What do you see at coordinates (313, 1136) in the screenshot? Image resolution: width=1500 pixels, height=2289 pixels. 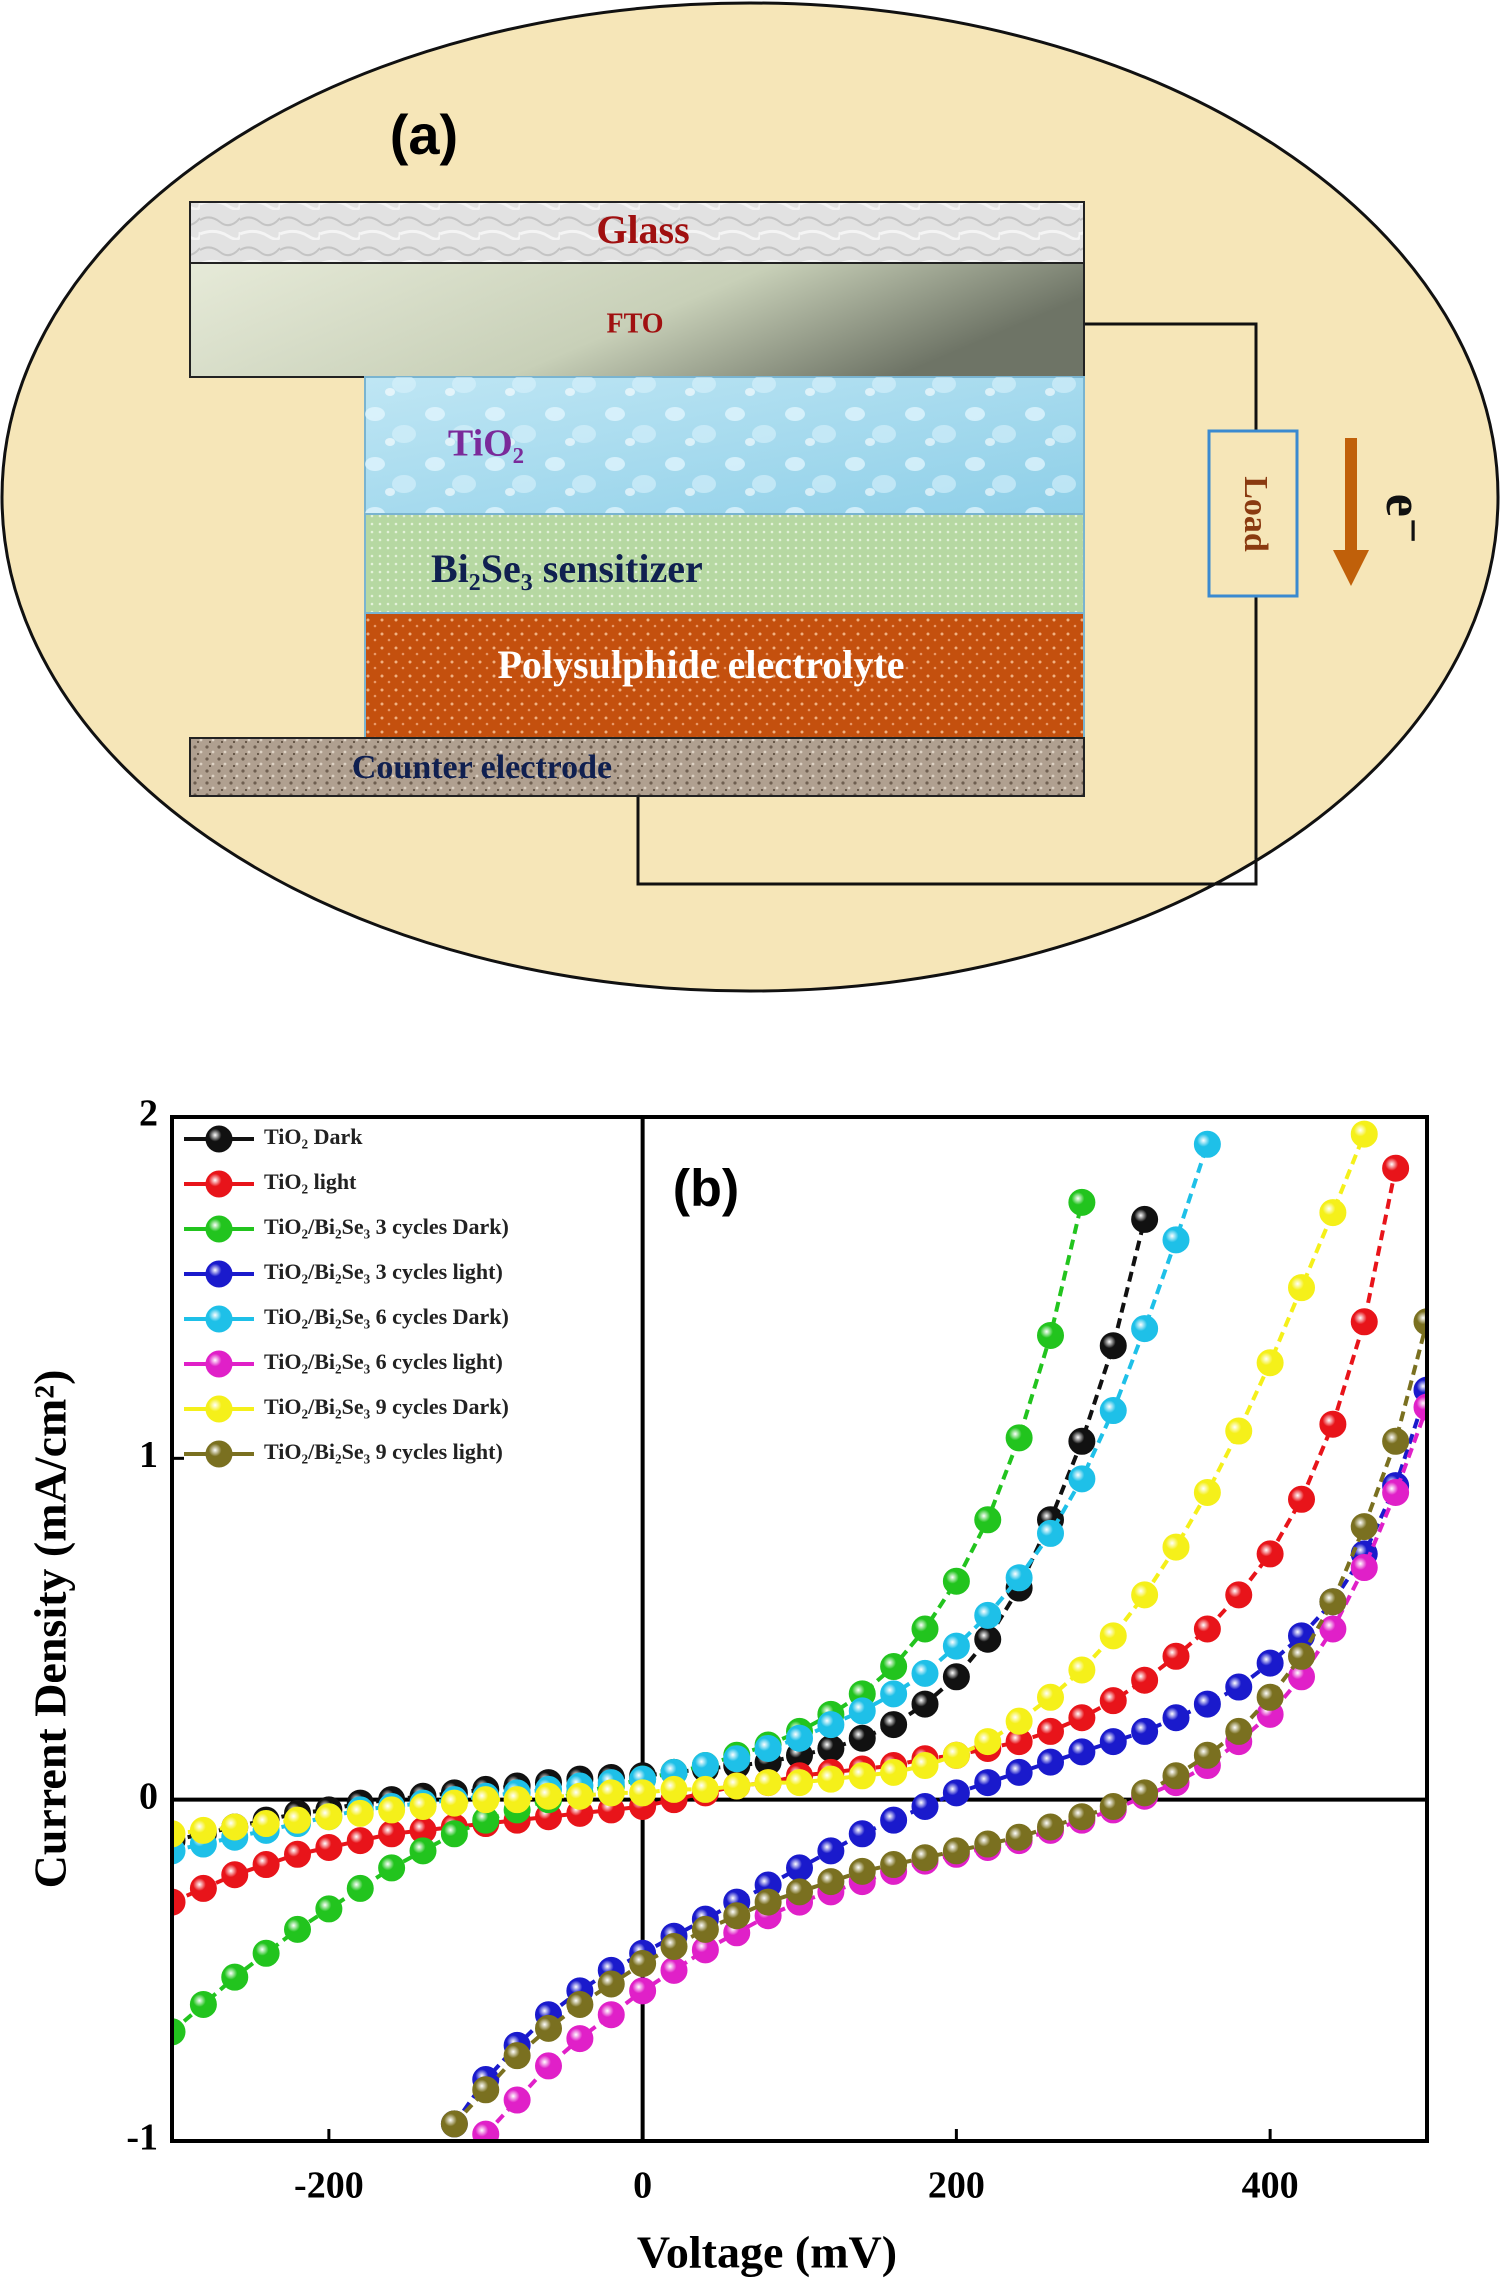 I see `legend-label: TiO₂ Dark` at bounding box center [313, 1136].